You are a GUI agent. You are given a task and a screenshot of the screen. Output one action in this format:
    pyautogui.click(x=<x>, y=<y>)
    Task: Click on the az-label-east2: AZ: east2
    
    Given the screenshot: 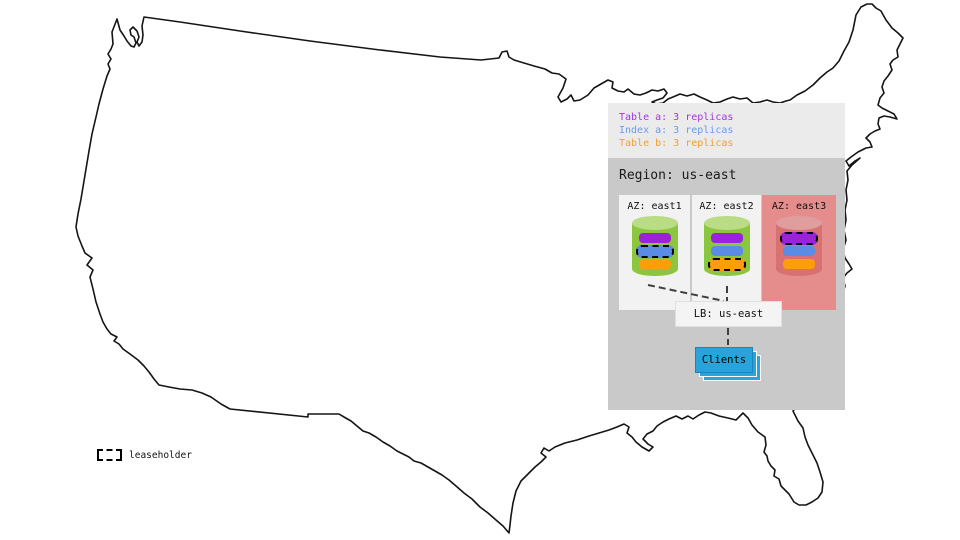 What is the action you would take?
    pyautogui.click(x=726, y=206)
    